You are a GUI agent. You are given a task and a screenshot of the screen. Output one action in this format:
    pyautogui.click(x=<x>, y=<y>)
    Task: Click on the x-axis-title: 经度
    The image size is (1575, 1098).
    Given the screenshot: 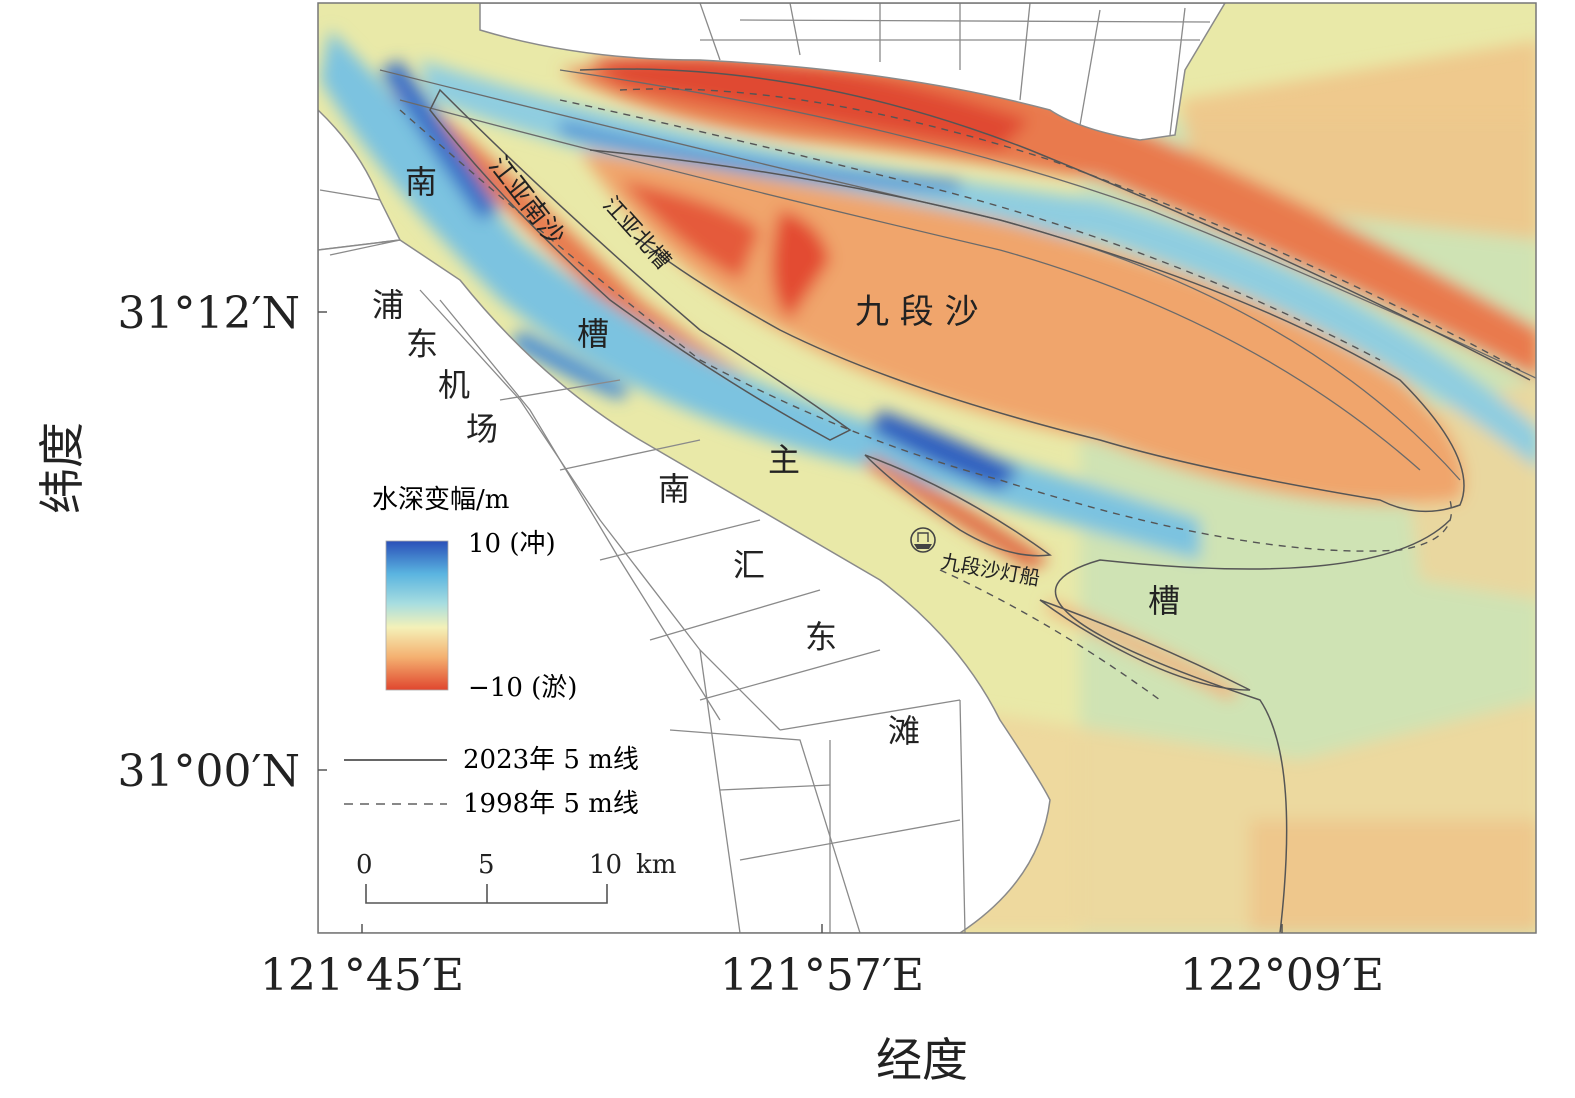 What is the action you would take?
    pyautogui.click(x=922, y=1060)
    